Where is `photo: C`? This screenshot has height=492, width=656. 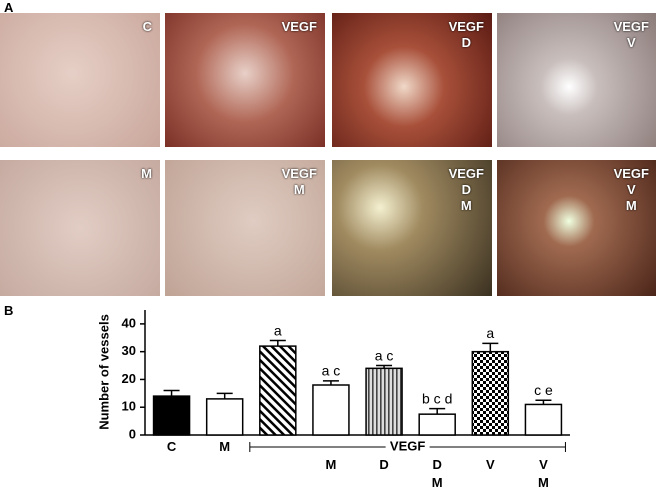
photo: C is located at coordinates (80, 80).